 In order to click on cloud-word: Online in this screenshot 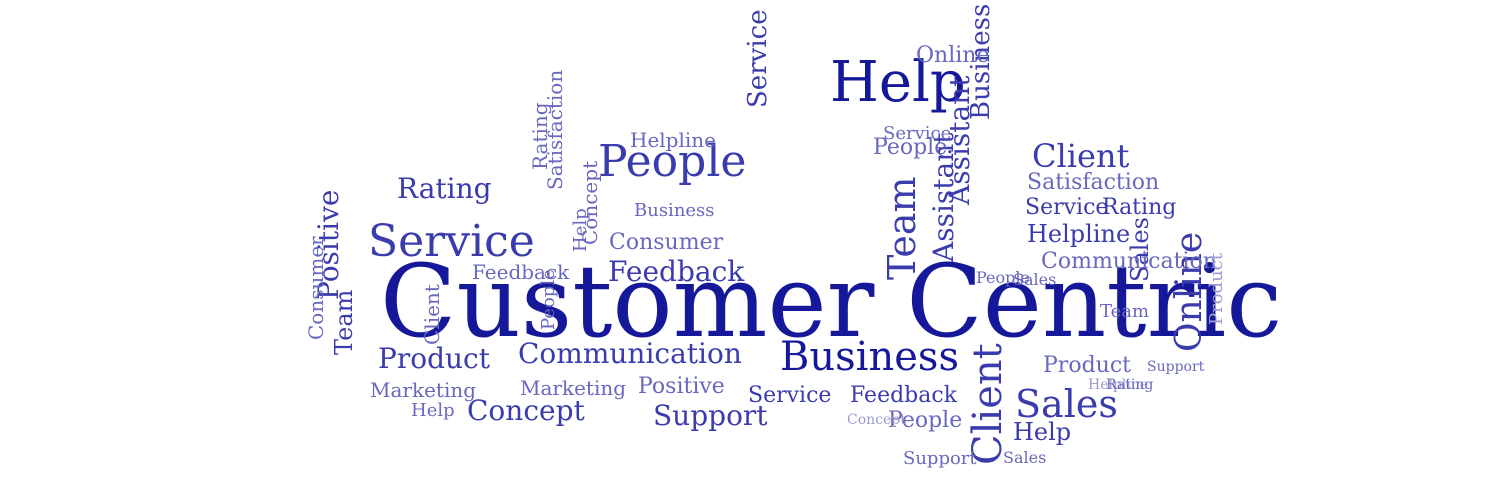, I will do `click(953, 55)`.